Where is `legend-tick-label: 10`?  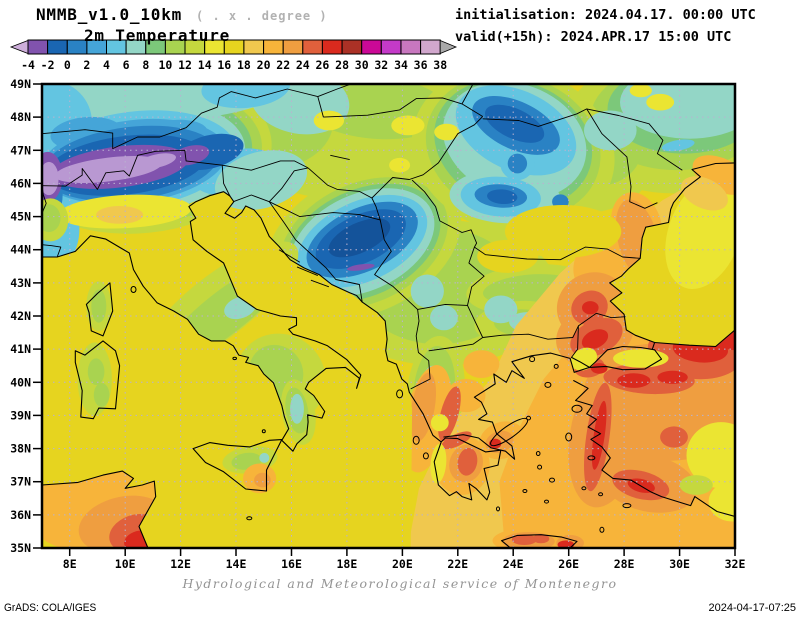
legend-tick-label: 10 is located at coordinates (165, 65).